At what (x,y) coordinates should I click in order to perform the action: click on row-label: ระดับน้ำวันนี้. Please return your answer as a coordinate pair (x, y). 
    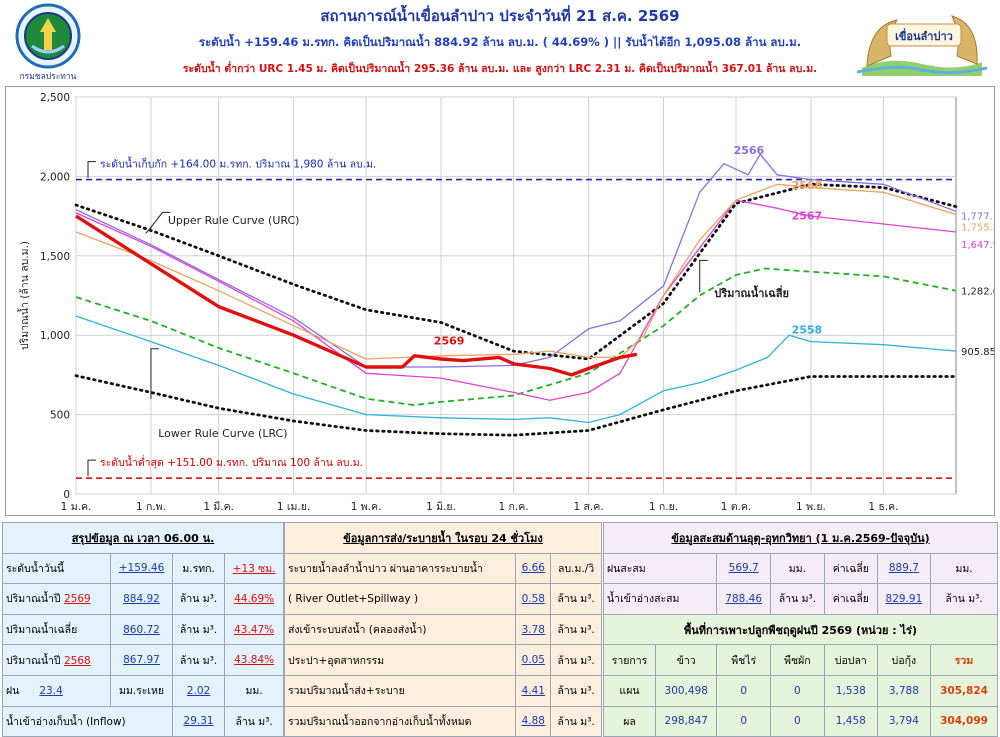
    Looking at the image, I should click on (56, 568).